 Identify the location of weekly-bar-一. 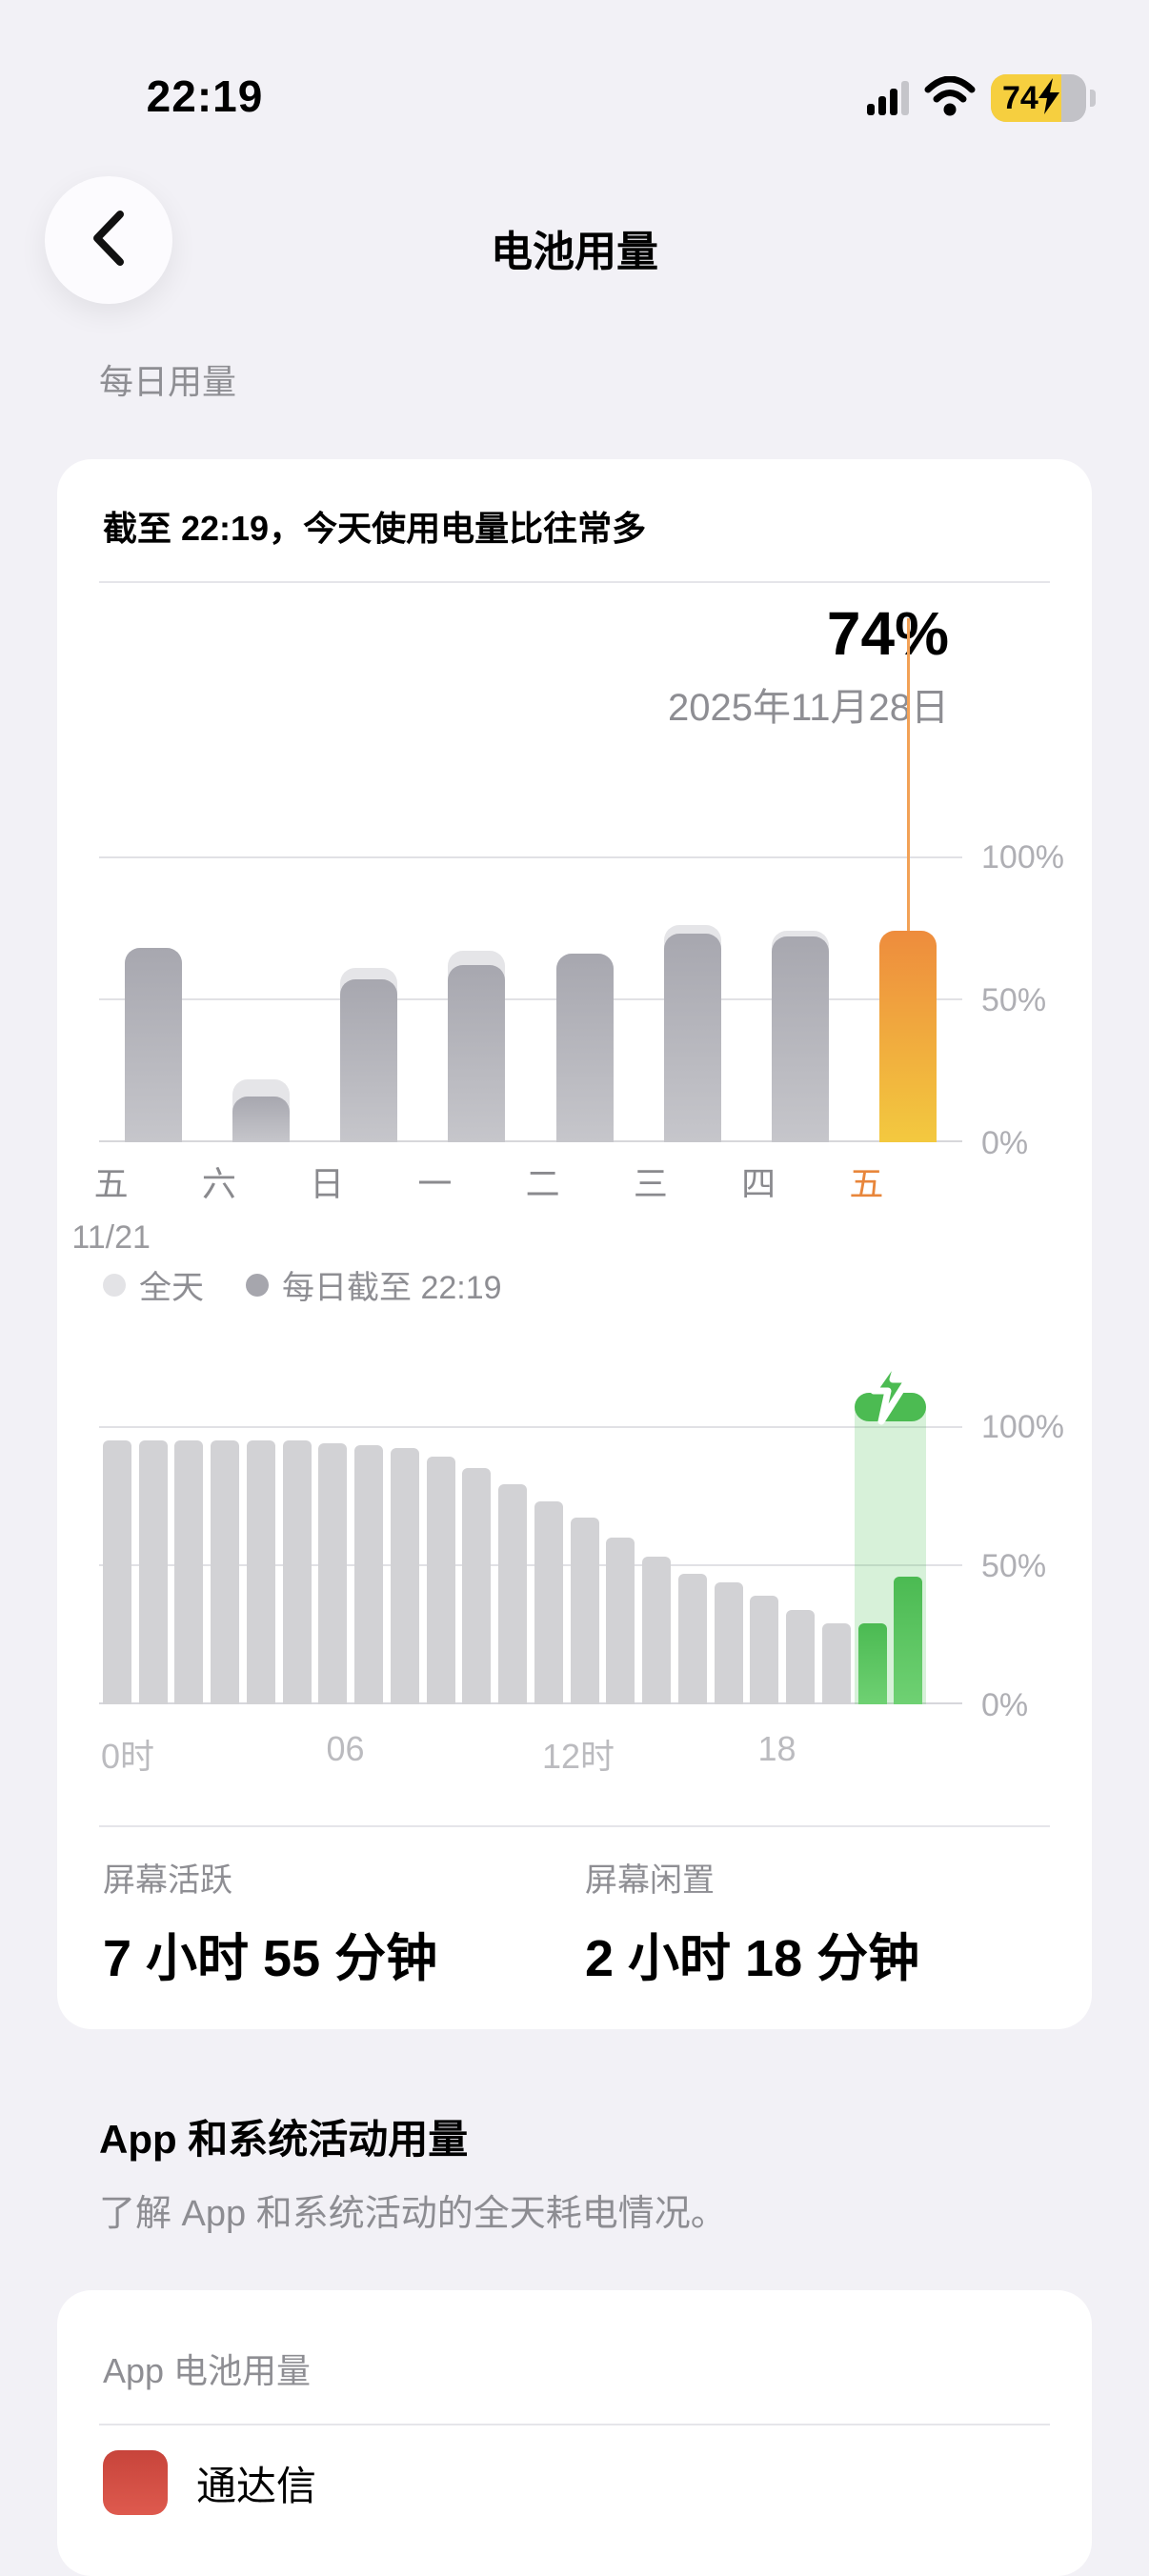
(477, 999).